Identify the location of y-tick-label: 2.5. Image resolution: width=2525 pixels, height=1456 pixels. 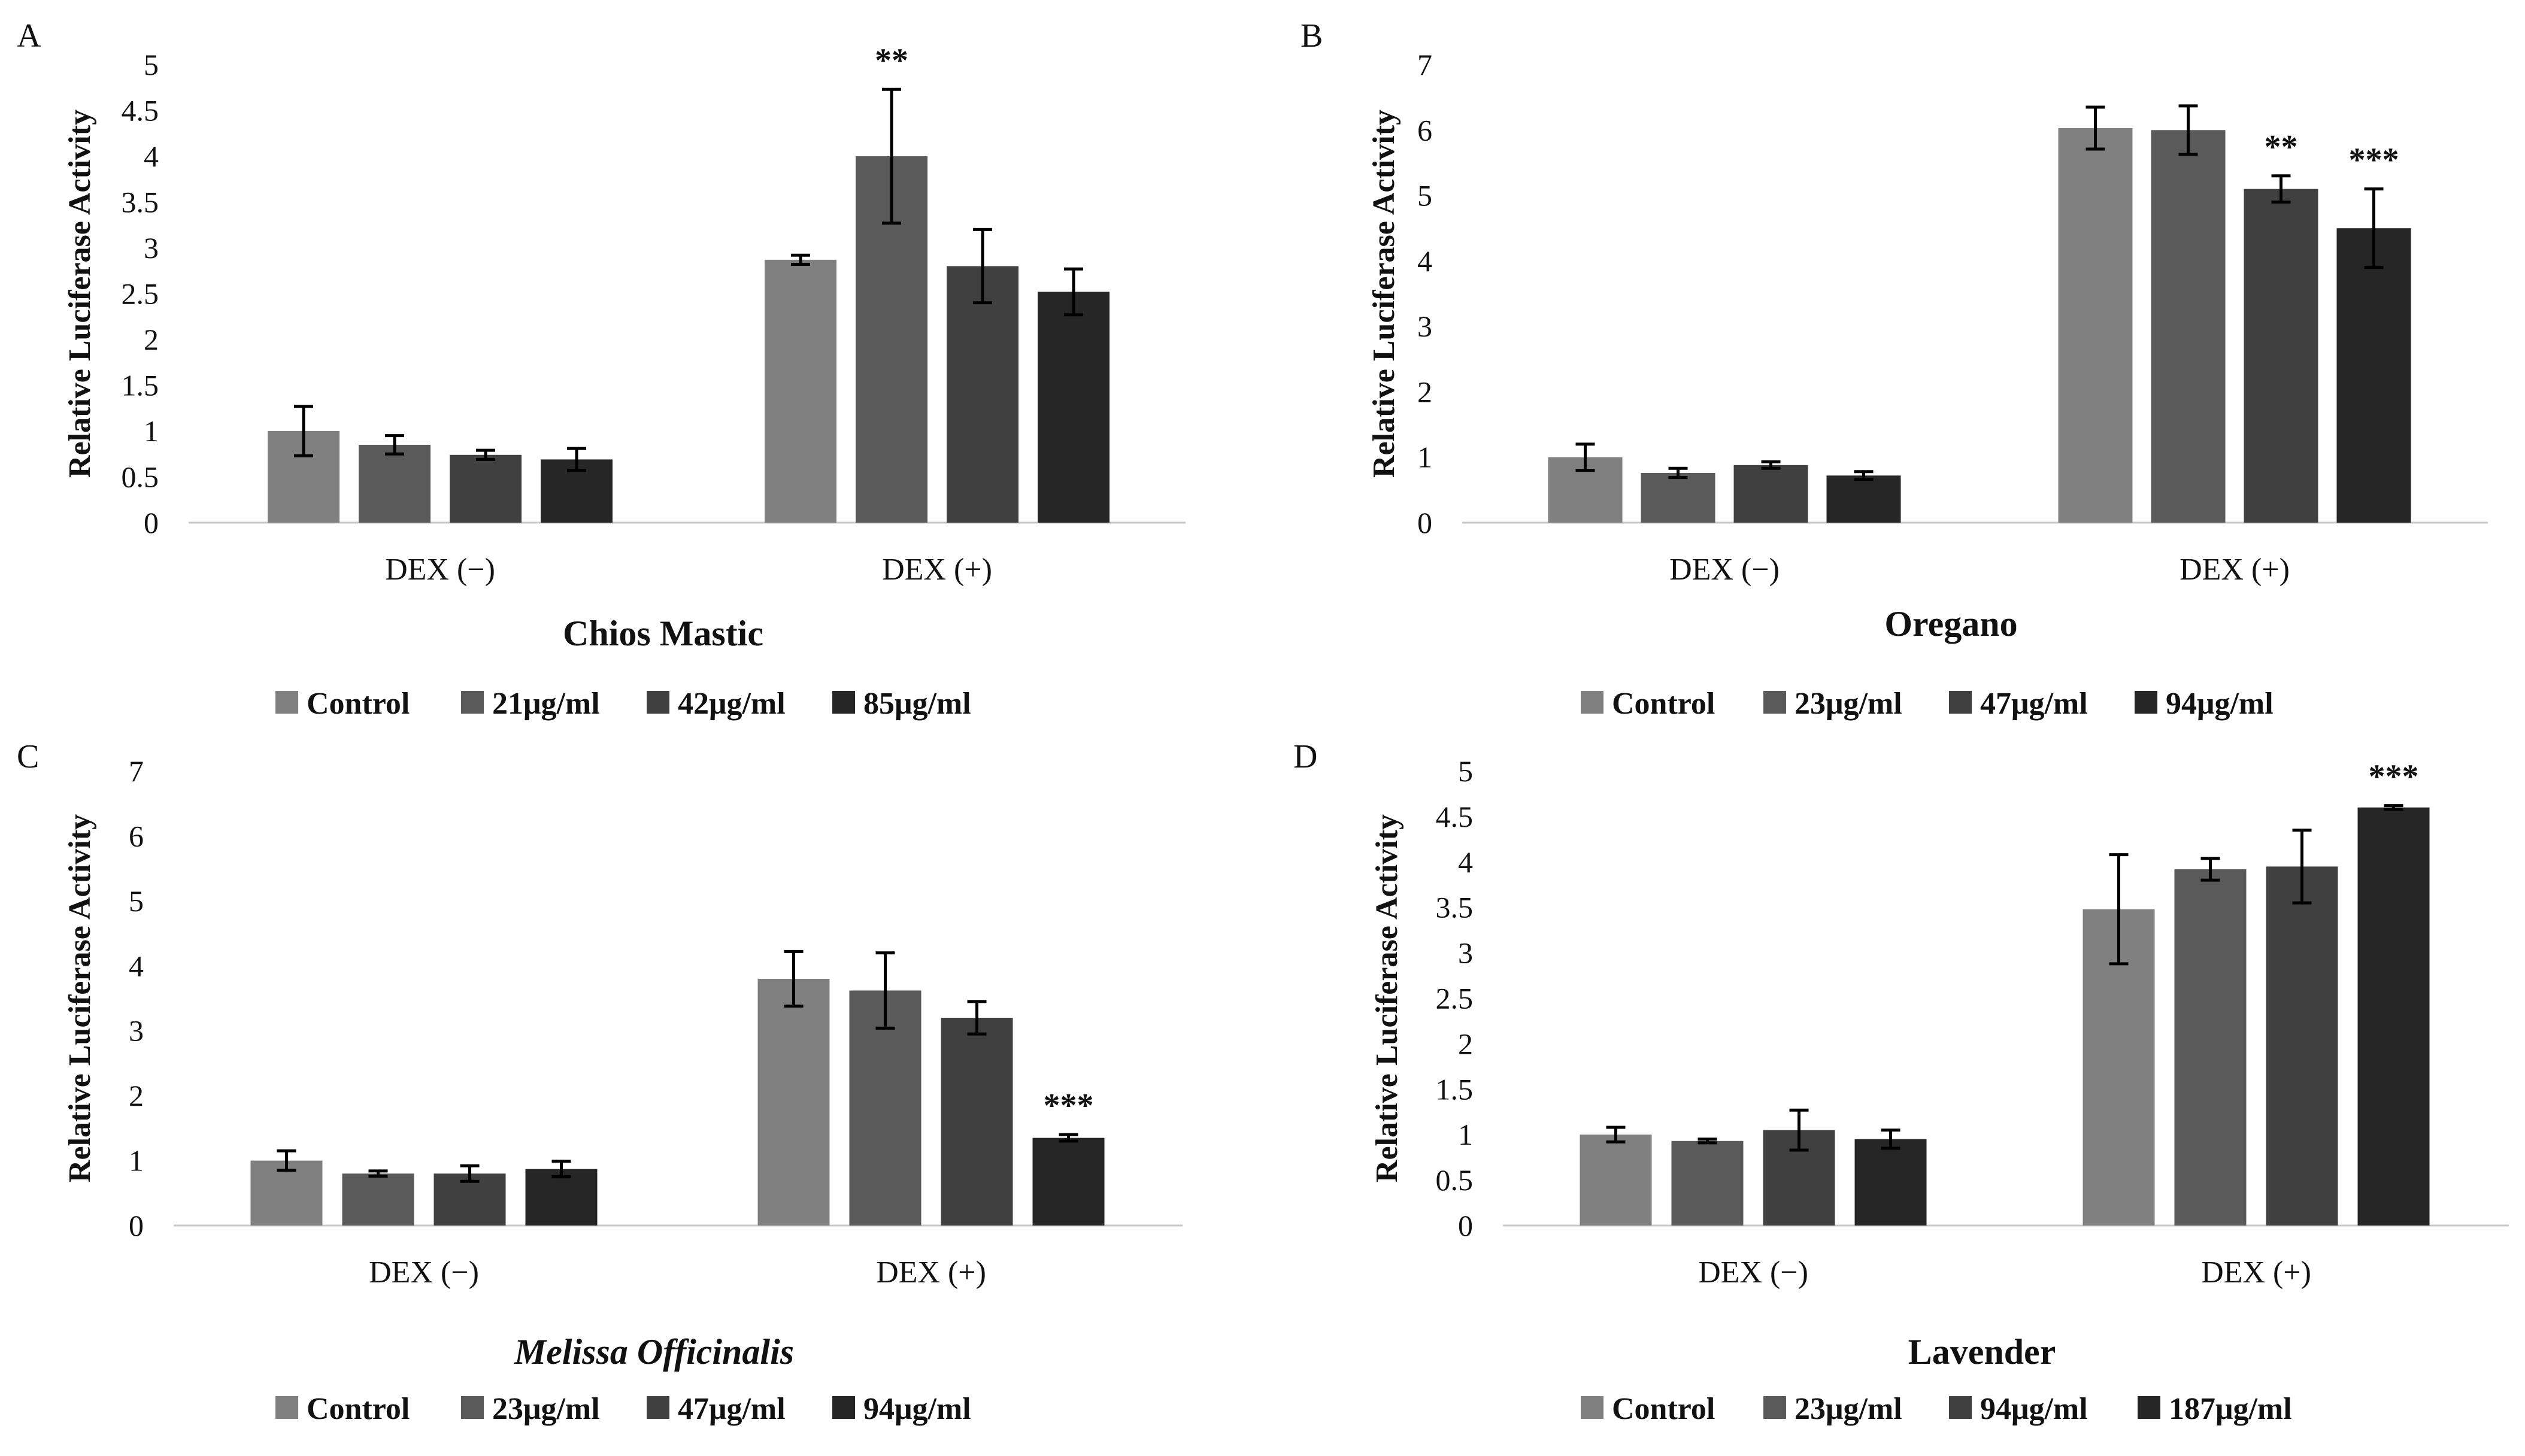
(1455, 999).